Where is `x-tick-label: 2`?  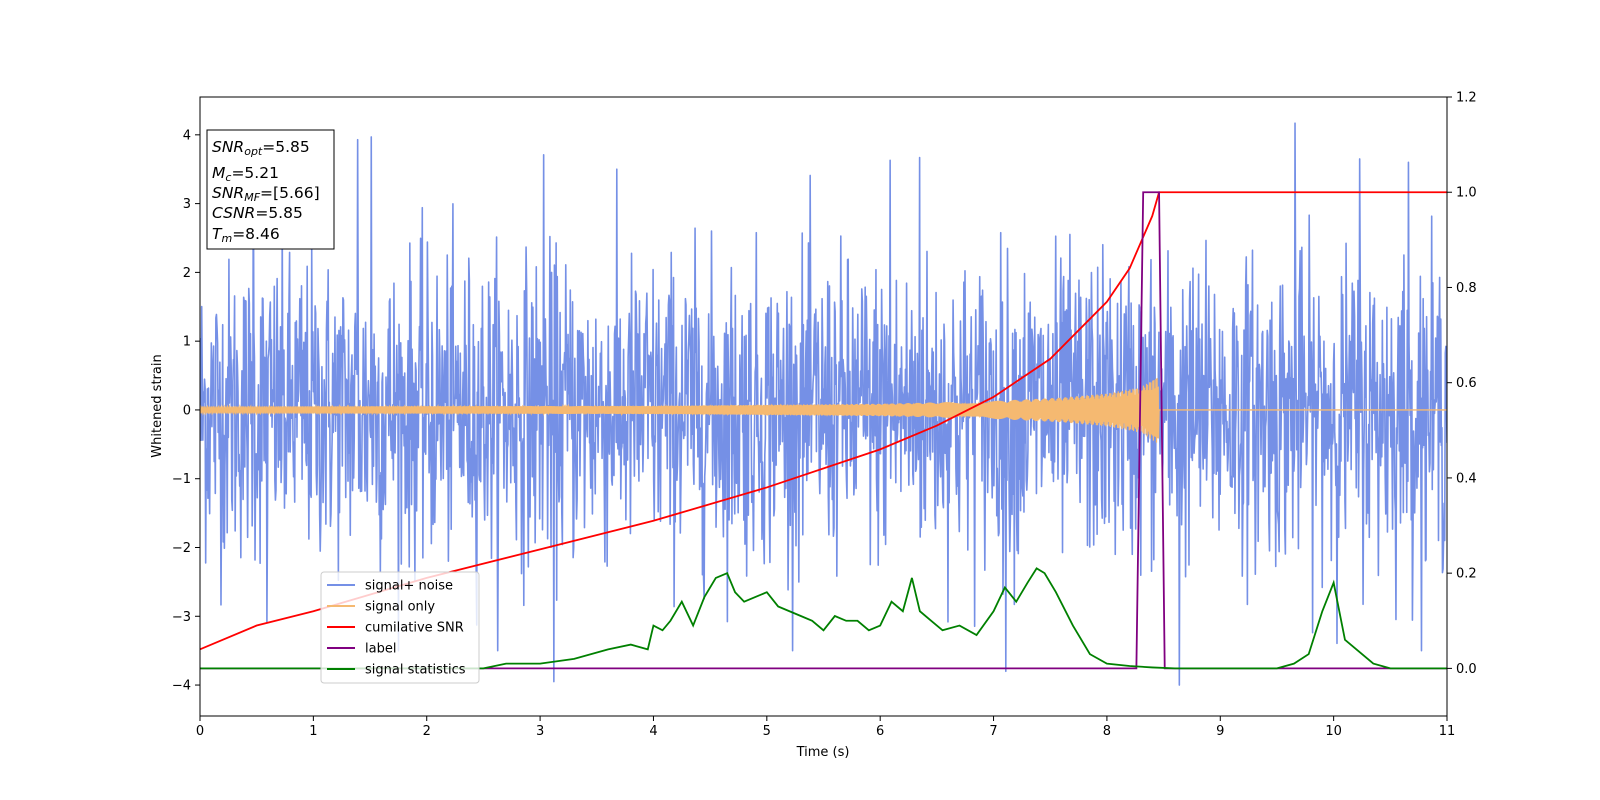 x-tick-label: 2 is located at coordinates (427, 731).